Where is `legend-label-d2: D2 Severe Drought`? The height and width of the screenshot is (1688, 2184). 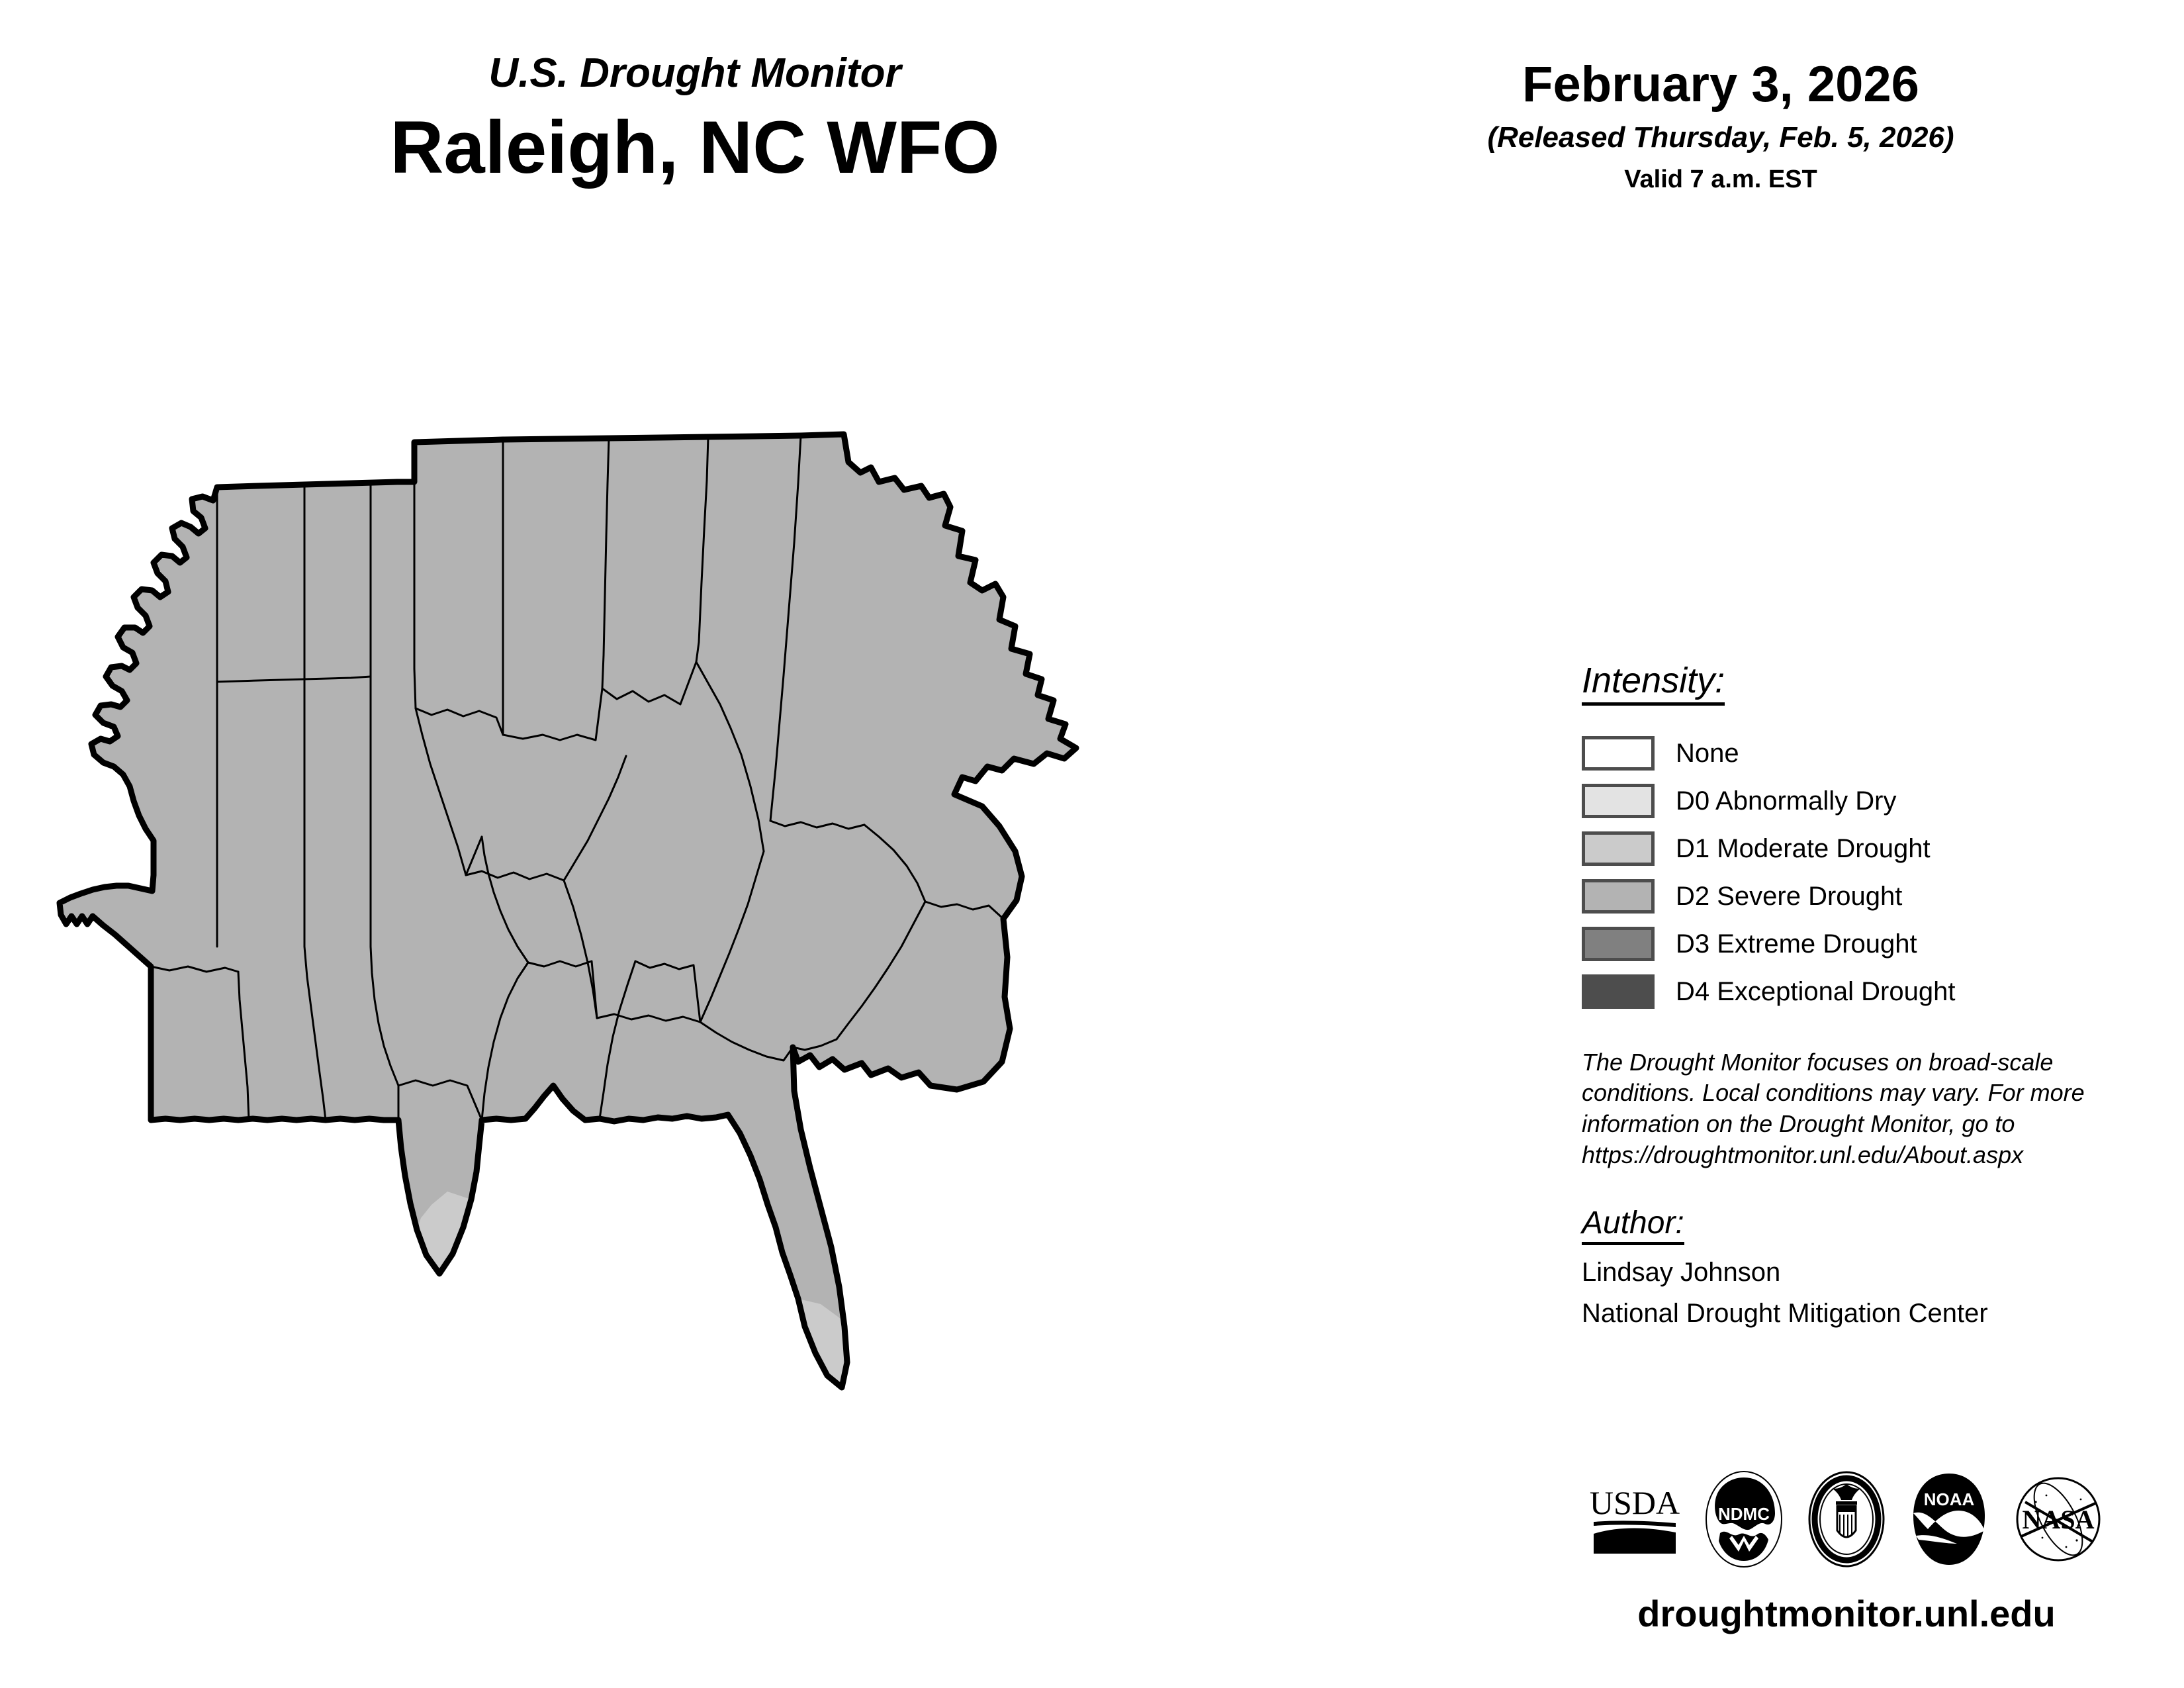 legend-label-d2: D2 Severe Drought is located at coordinates (1789, 896).